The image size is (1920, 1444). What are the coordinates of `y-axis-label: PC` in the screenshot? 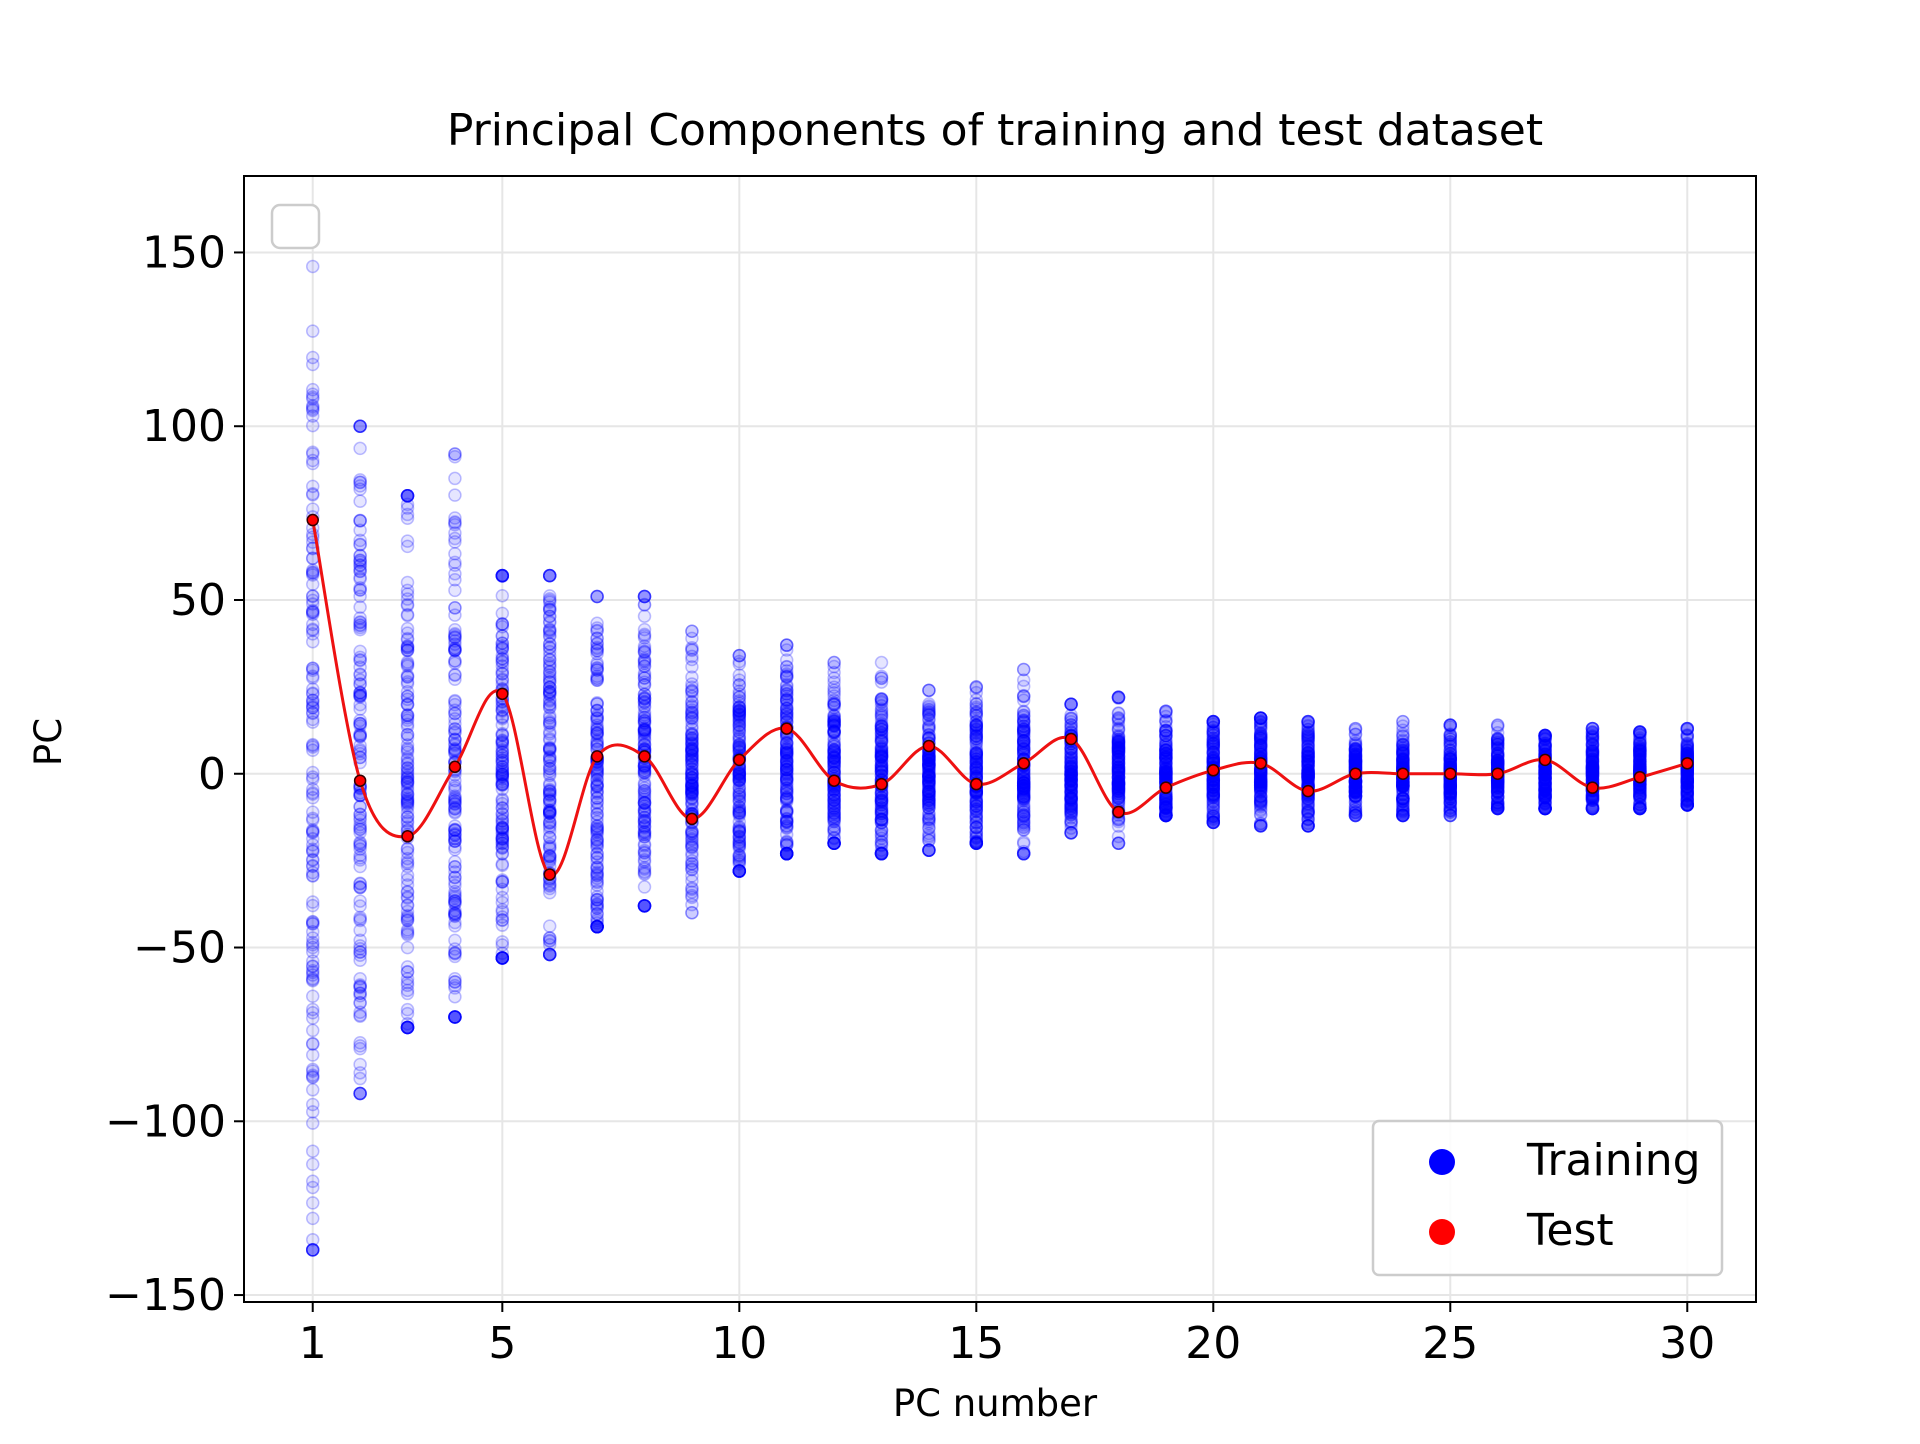 It's located at (48, 742).